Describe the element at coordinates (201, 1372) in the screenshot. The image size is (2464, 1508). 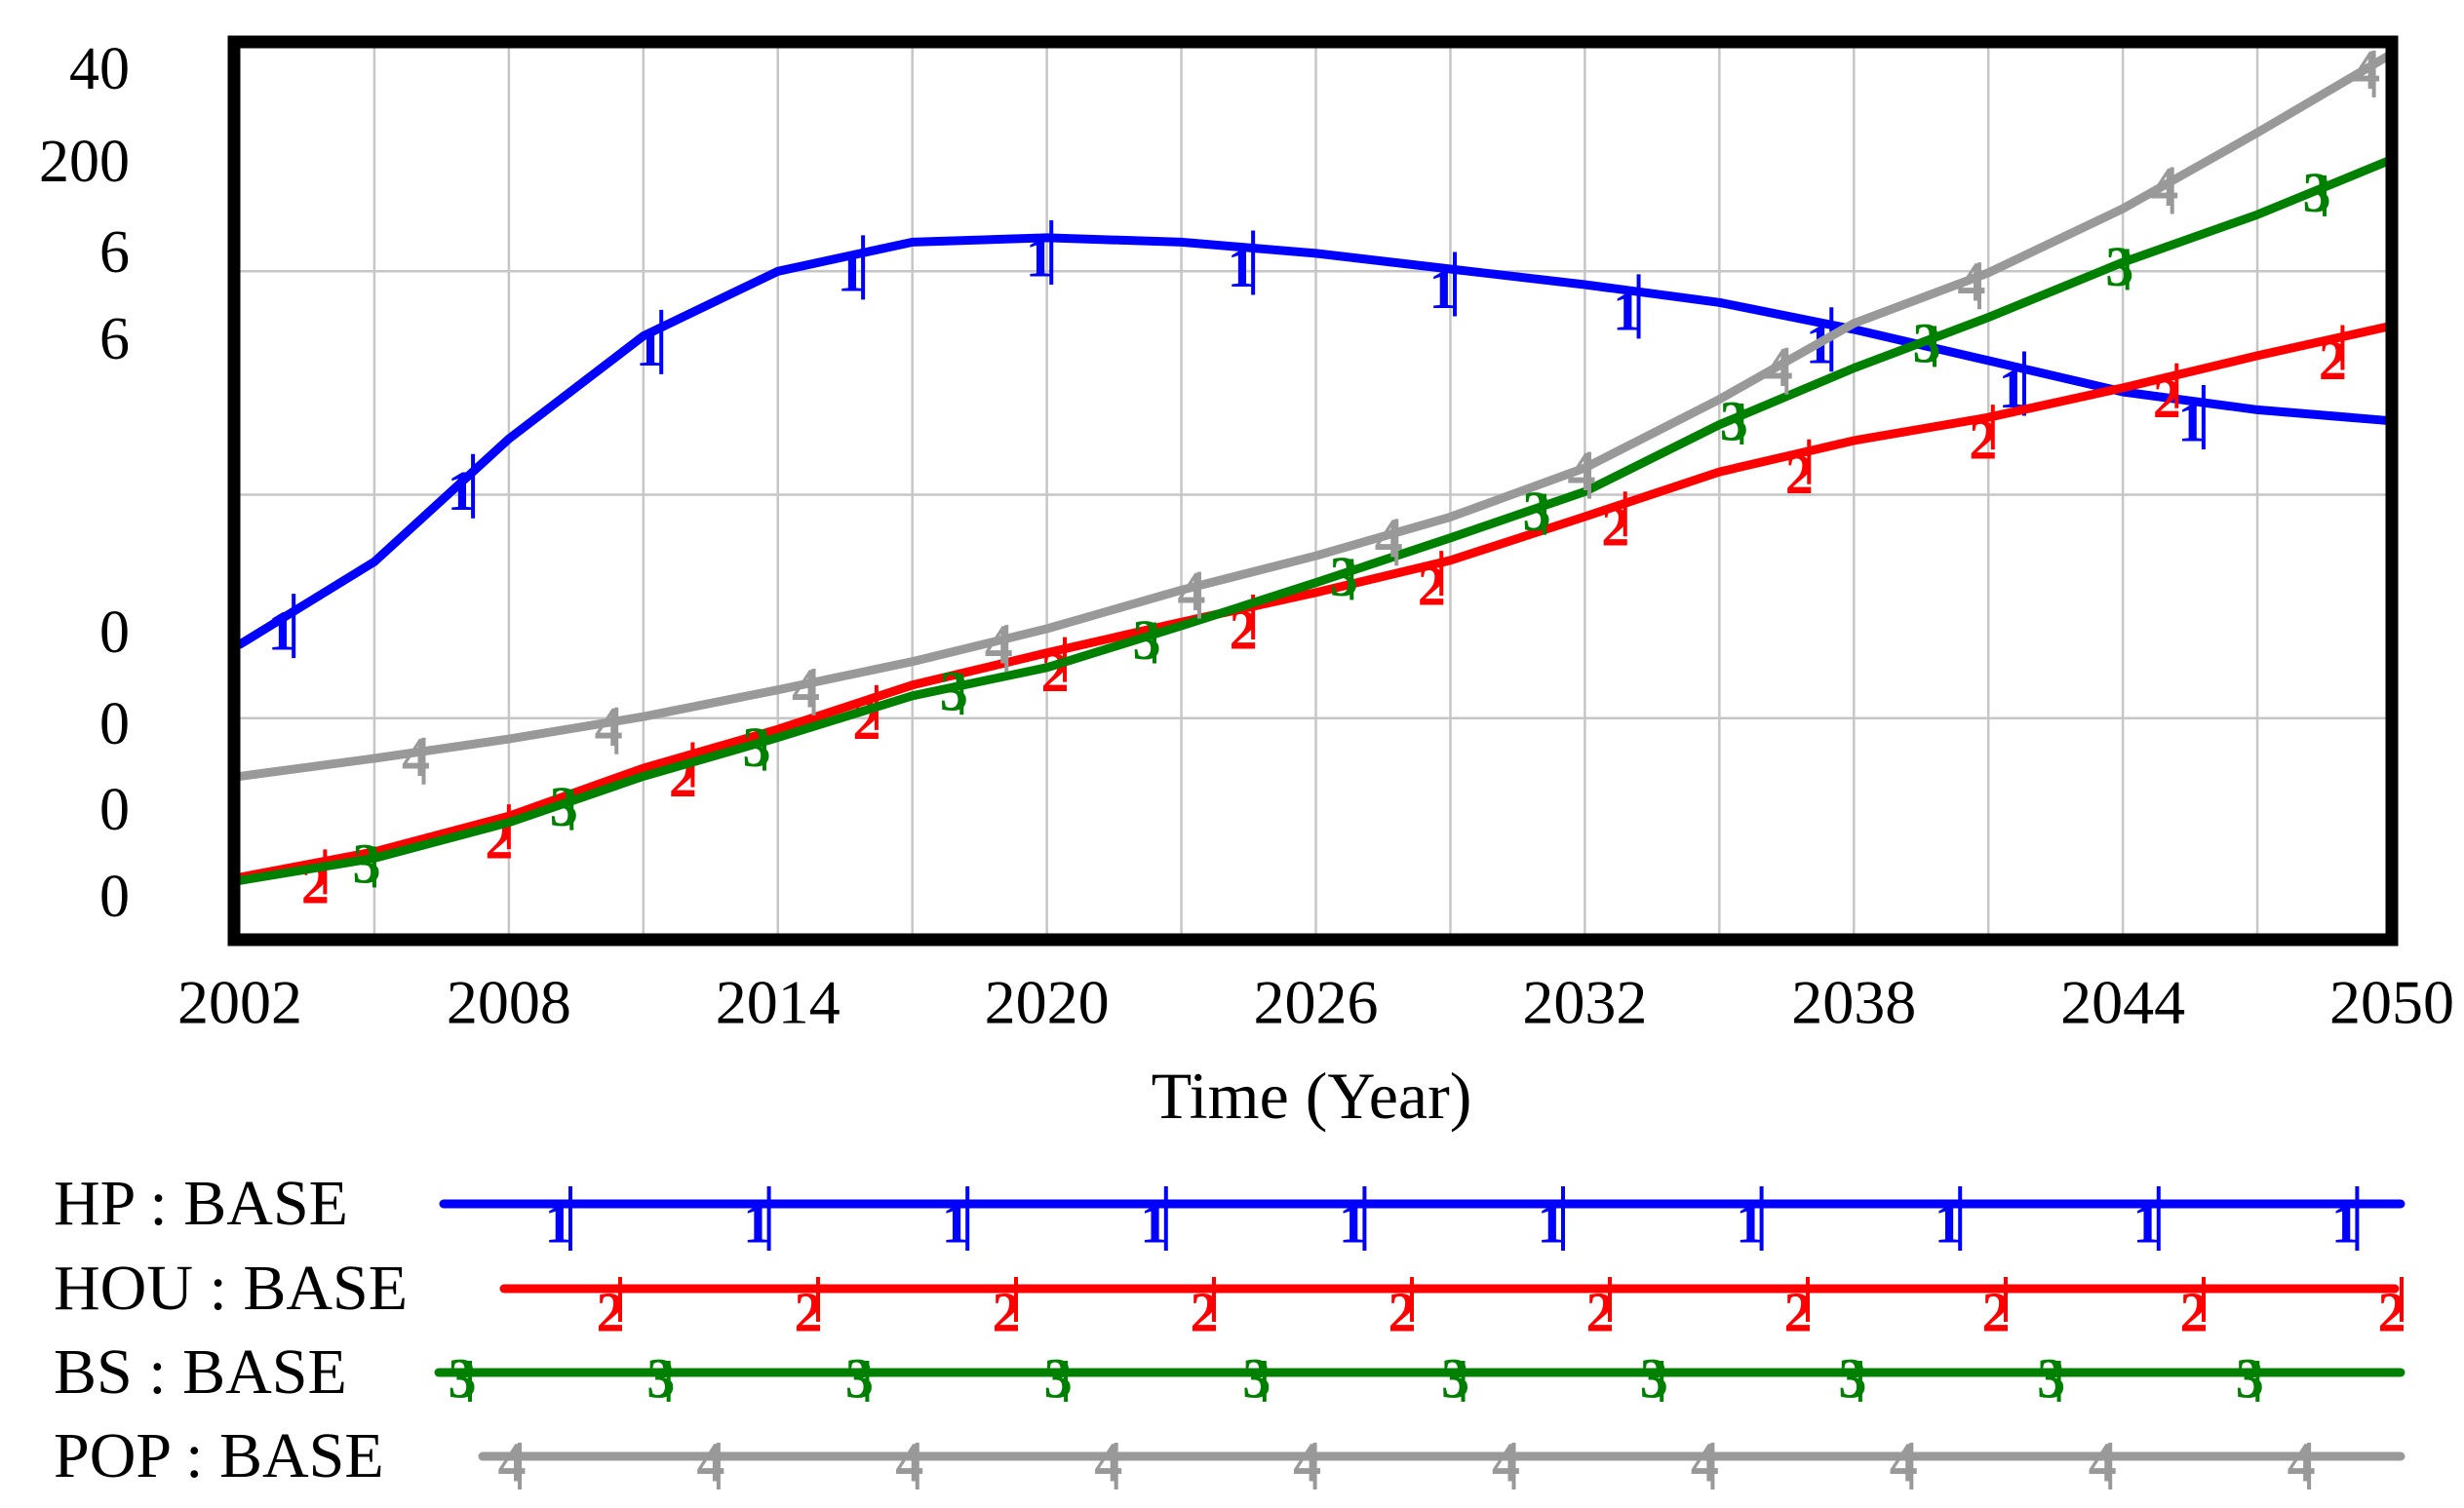
I see `legend-label-bs: BS : BASE` at that location.